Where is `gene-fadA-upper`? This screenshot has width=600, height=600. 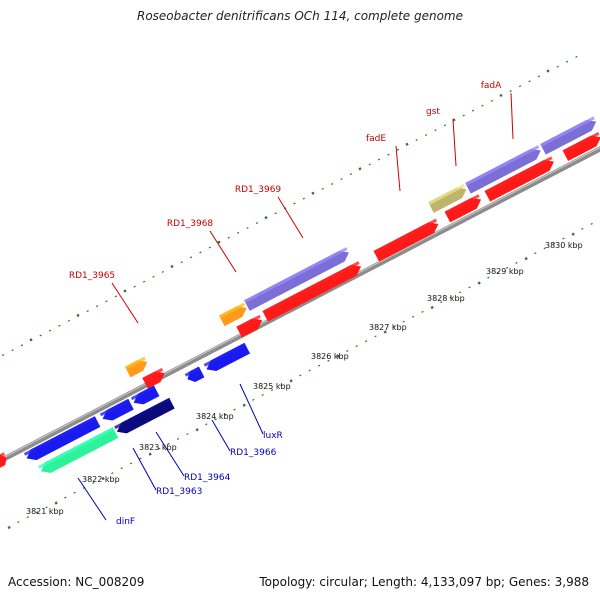 gene-fadA-upper is located at coordinates (503, 169).